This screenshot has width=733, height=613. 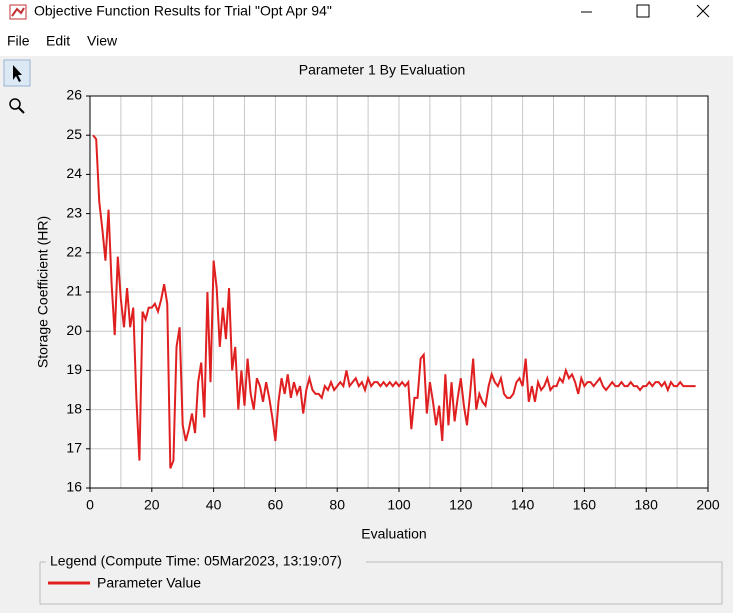 I want to click on x-tick-label: 140, so click(x=523, y=505).